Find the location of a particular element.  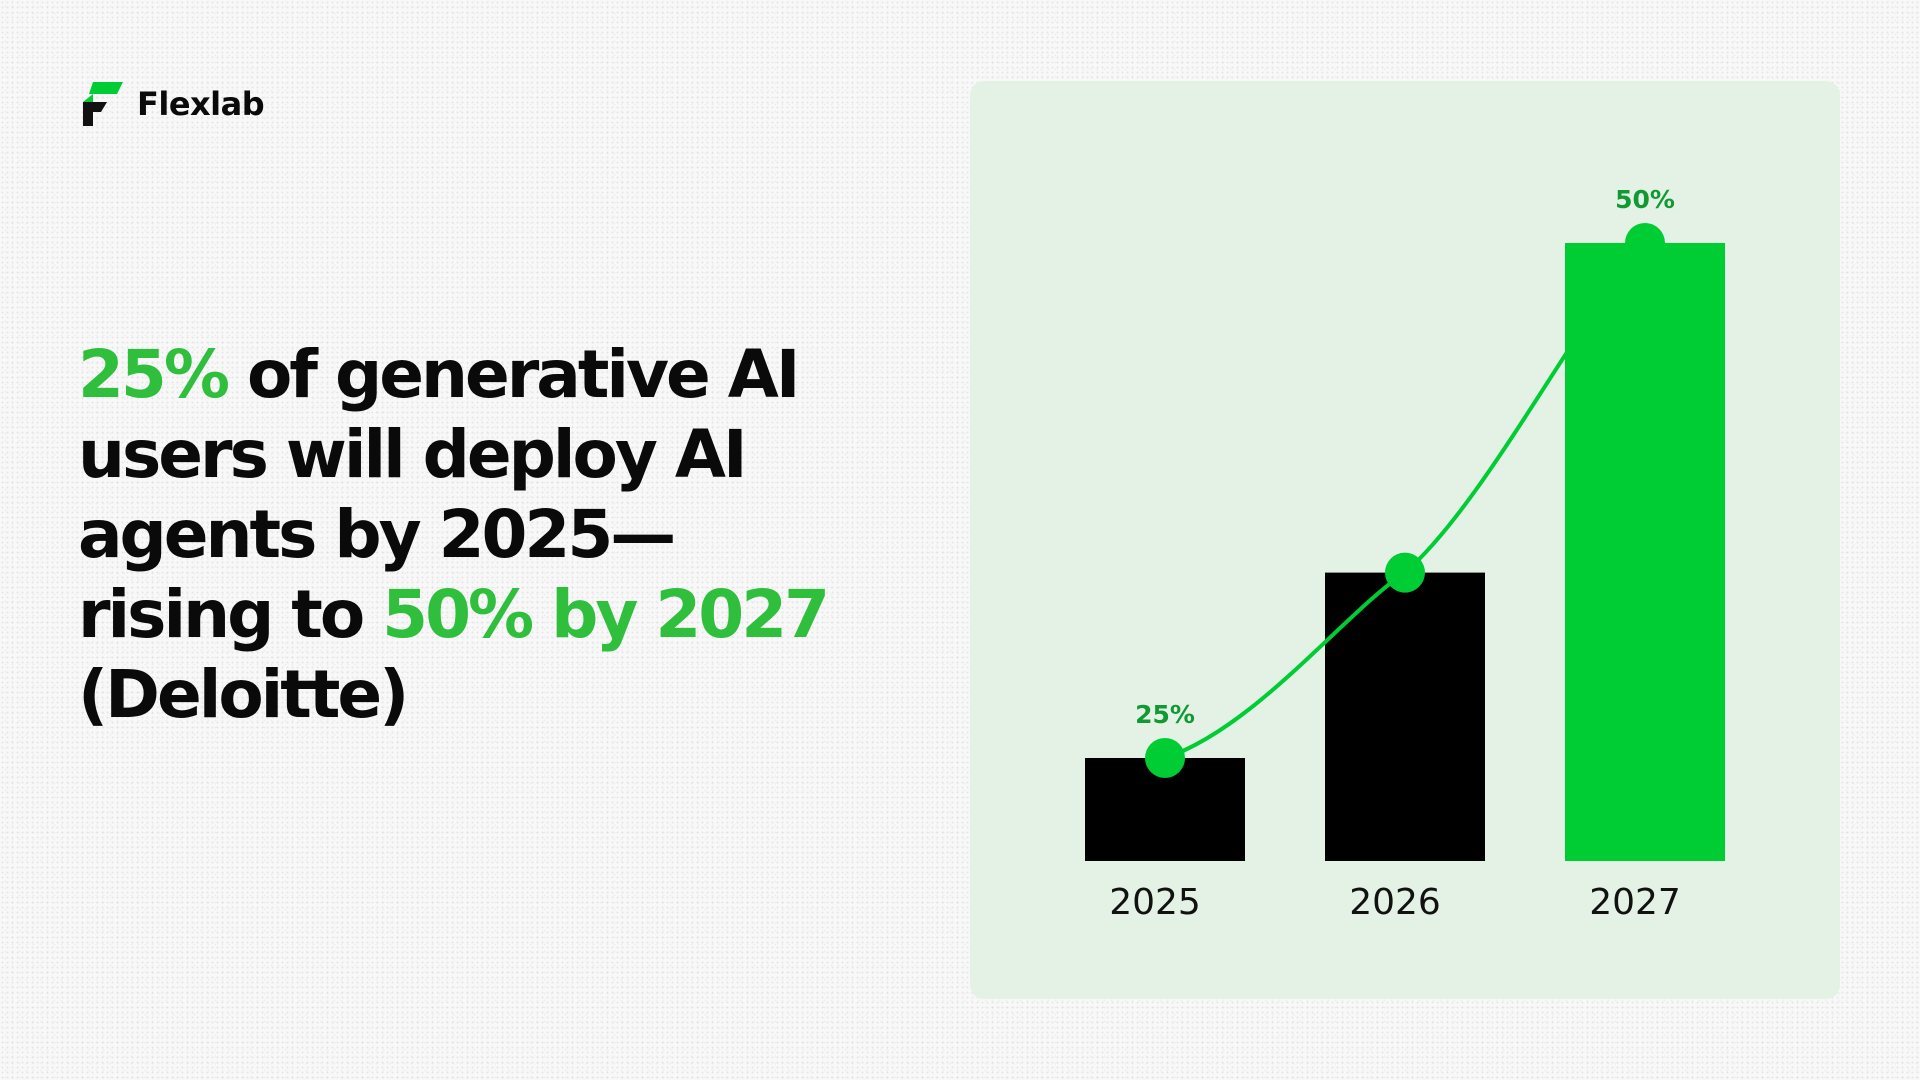

trend-point-2027 is located at coordinates (1645, 243).